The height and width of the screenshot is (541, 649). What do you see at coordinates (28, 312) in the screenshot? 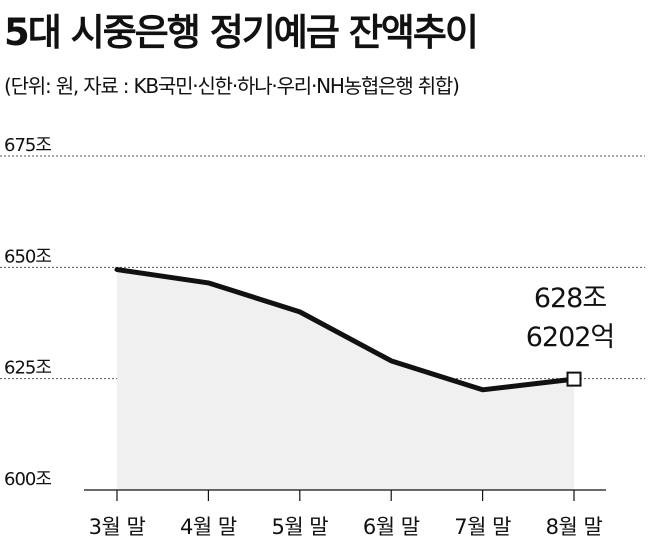
I see `y-axis-labels: 600조 625조 650조 675조` at bounding box center [28, 312].